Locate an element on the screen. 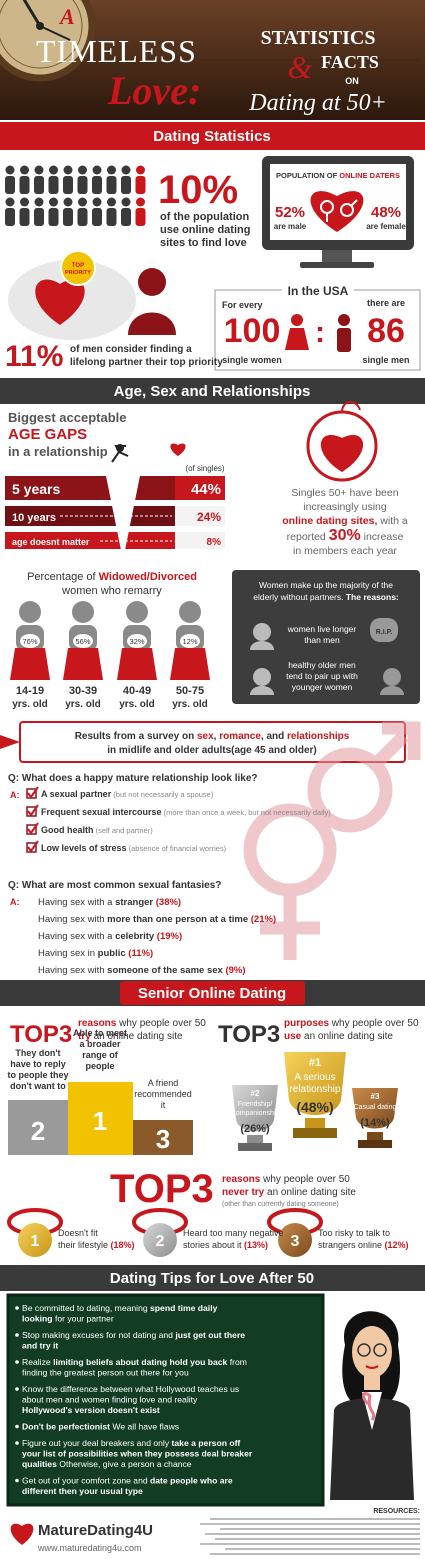  reasons-box is located at coordinates (326, 637).